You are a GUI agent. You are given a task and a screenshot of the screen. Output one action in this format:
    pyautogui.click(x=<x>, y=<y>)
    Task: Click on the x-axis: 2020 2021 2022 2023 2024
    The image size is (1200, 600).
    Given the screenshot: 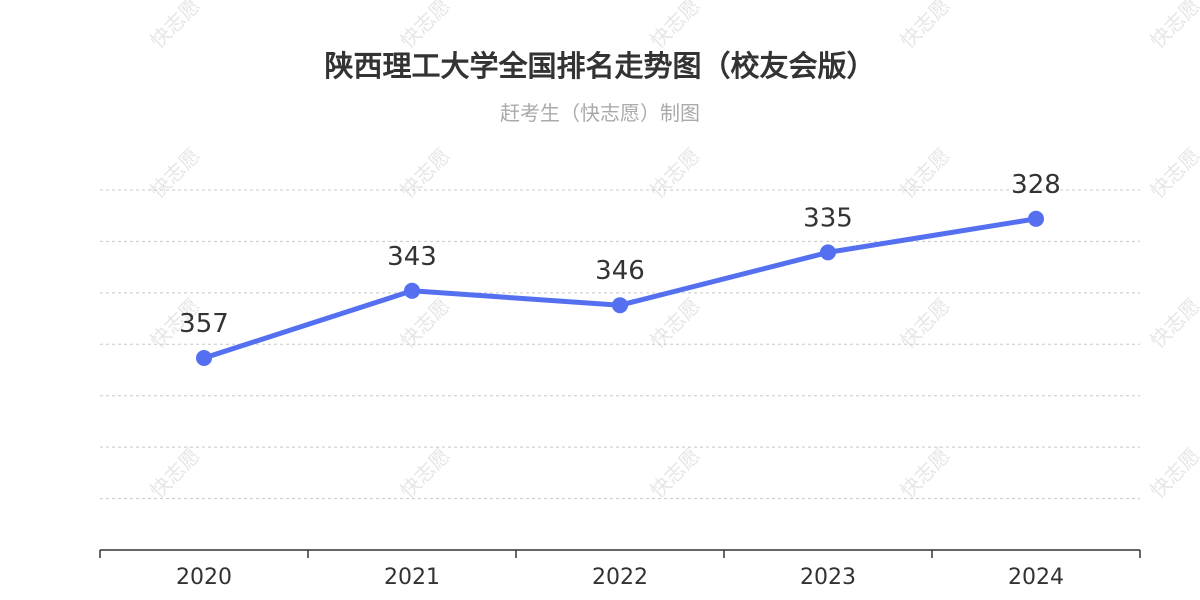 What is the action you would take?
    pyautogui.click(x=620, y=569)
    